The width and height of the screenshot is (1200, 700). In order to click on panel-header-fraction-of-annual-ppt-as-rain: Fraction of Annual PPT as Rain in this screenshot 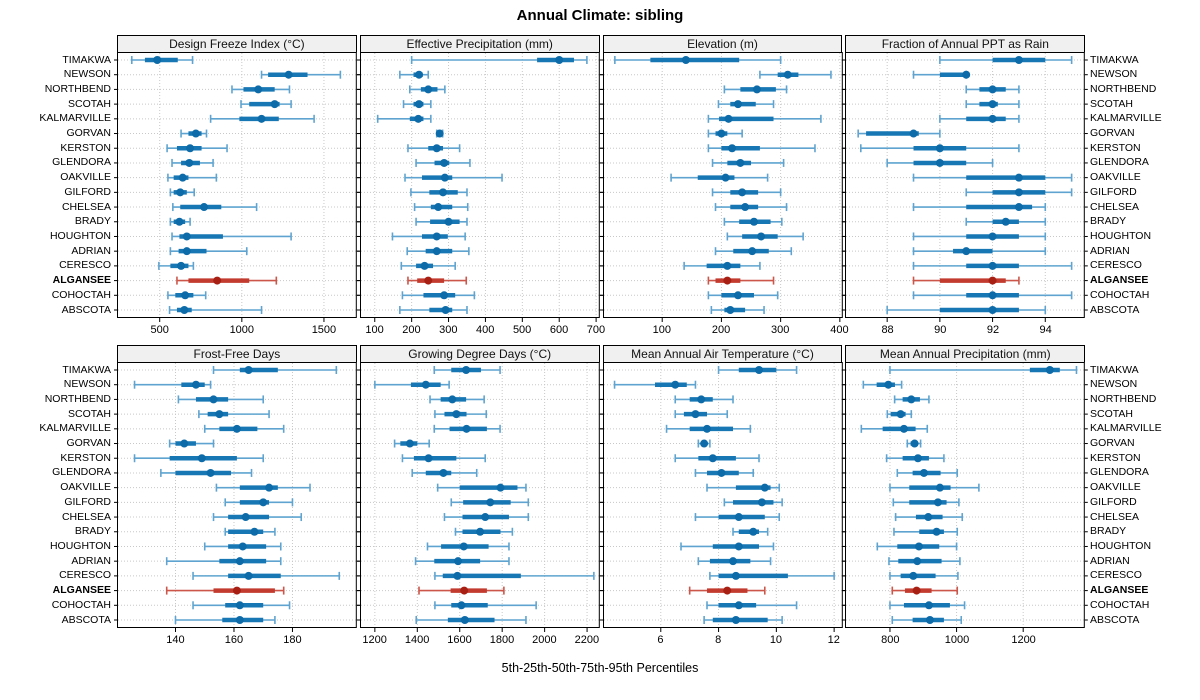, I will do `click(965, 44)`.